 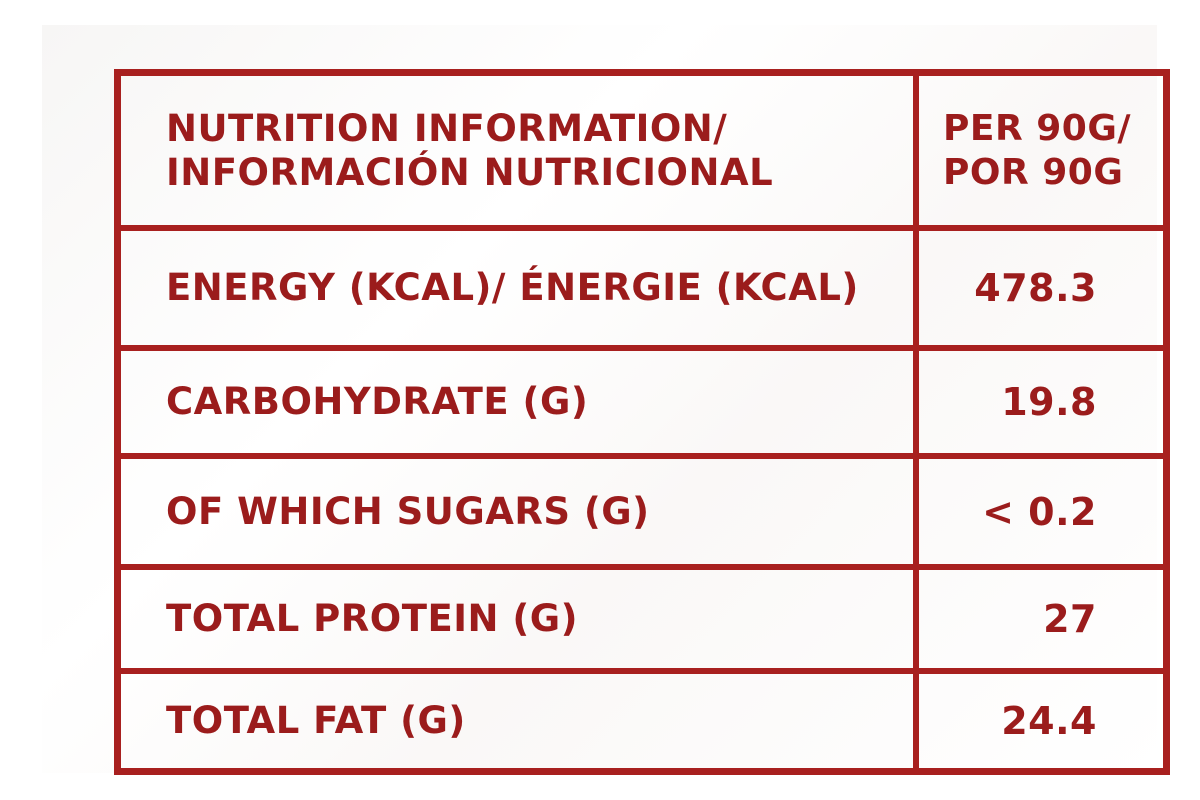 I want to click on header-serving-line-1: PER 90G/, so click(x=1037, y=128).